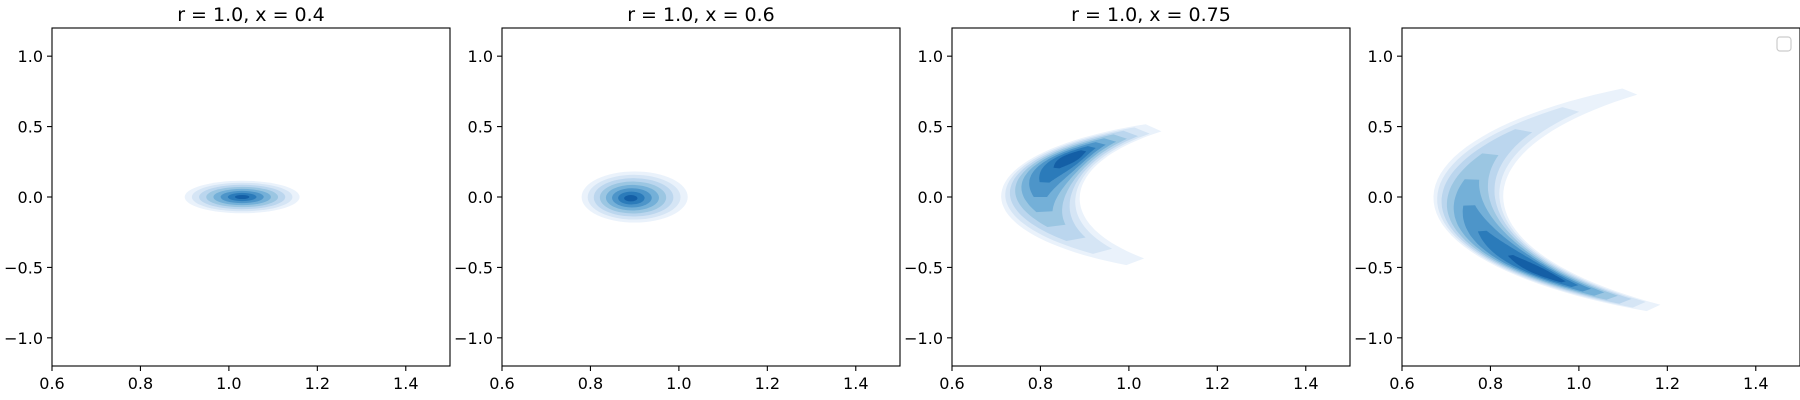 This screenshot has width=1800, height=400. I want to click on subplot-title: r = 1.0, x = 0.6, so click(701, 15).